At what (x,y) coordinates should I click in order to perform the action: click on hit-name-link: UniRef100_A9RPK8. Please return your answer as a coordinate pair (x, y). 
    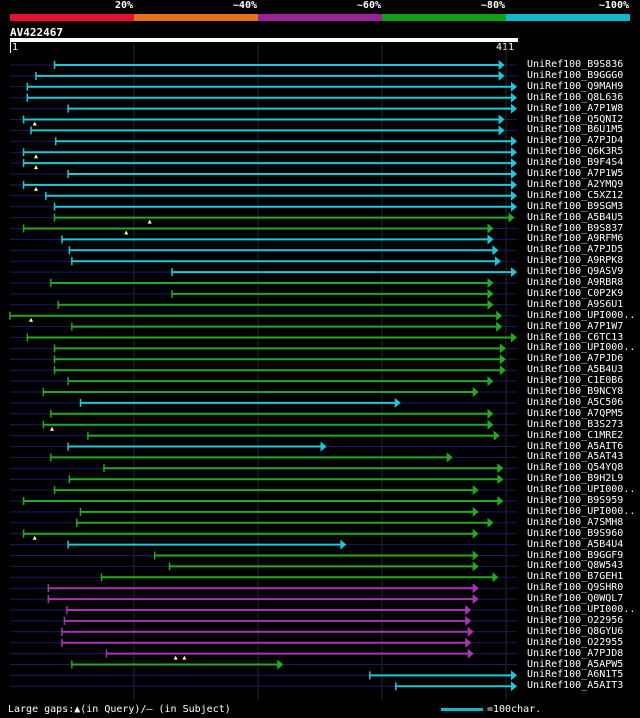
    Looking at the image, I should click on (575, 261).